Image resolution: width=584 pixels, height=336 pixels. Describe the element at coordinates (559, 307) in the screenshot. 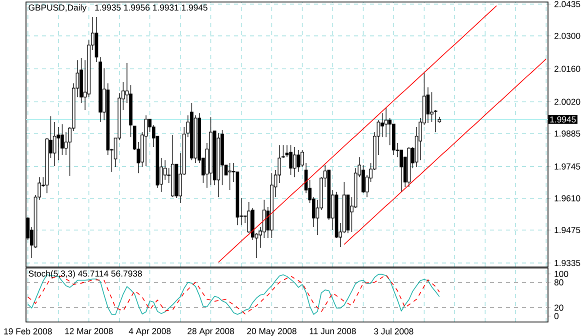

I see `y-tick-label: 20` at that location.